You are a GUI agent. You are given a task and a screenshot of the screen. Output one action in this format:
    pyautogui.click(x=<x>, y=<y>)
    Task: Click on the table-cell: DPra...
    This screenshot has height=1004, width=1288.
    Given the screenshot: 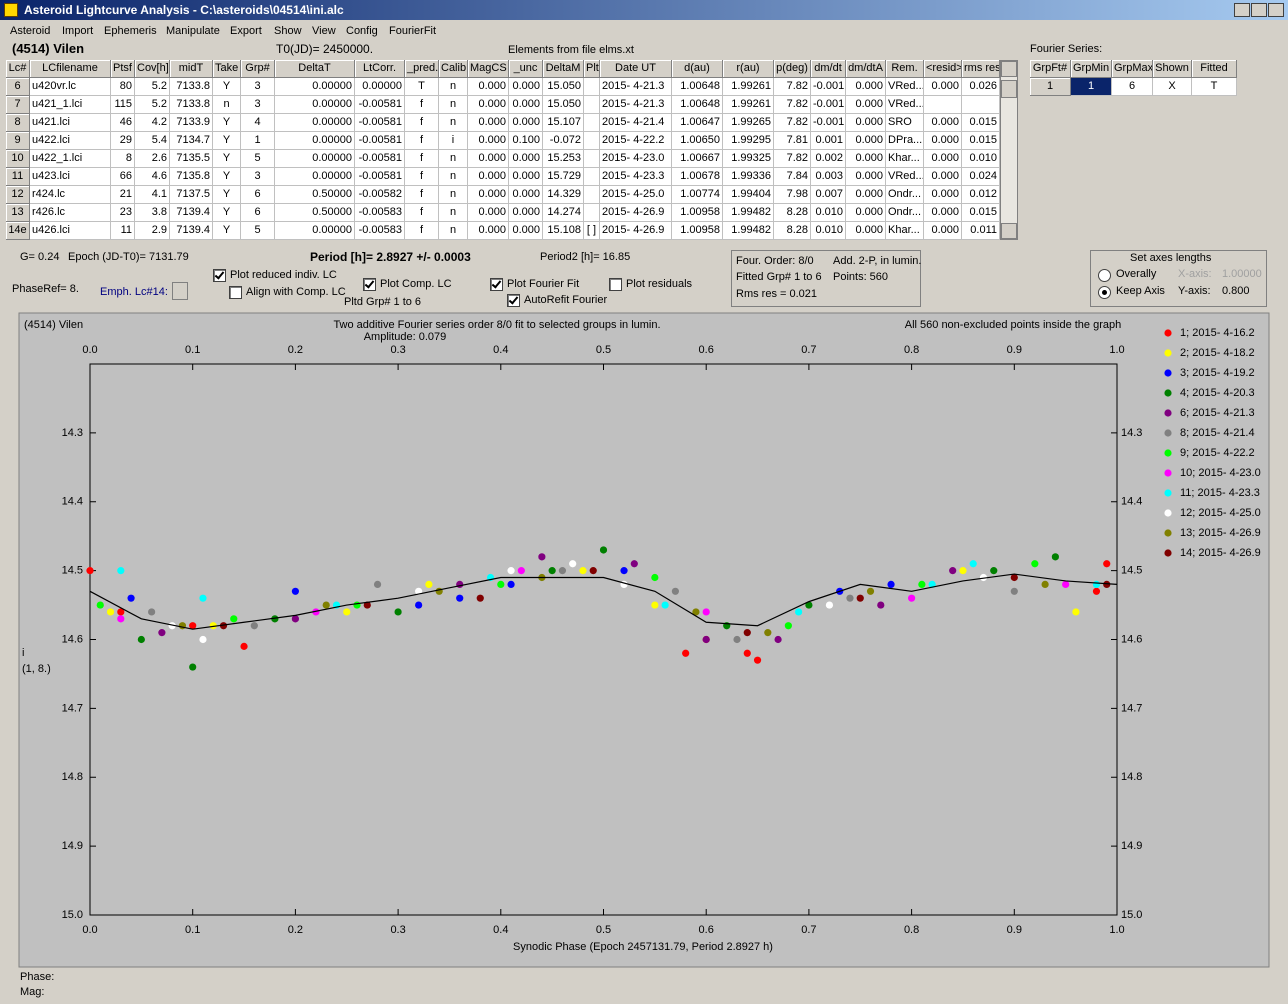 What is the action you would take?
    pyautogui.click(x=905, y=141)
    